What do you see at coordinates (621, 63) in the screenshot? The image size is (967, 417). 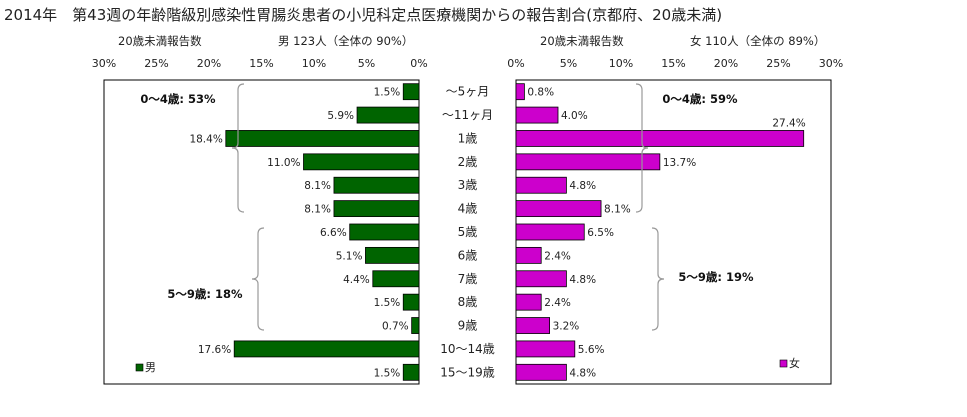 I see `female-x-tick-label: 10%` at bounding box center [621, 63].